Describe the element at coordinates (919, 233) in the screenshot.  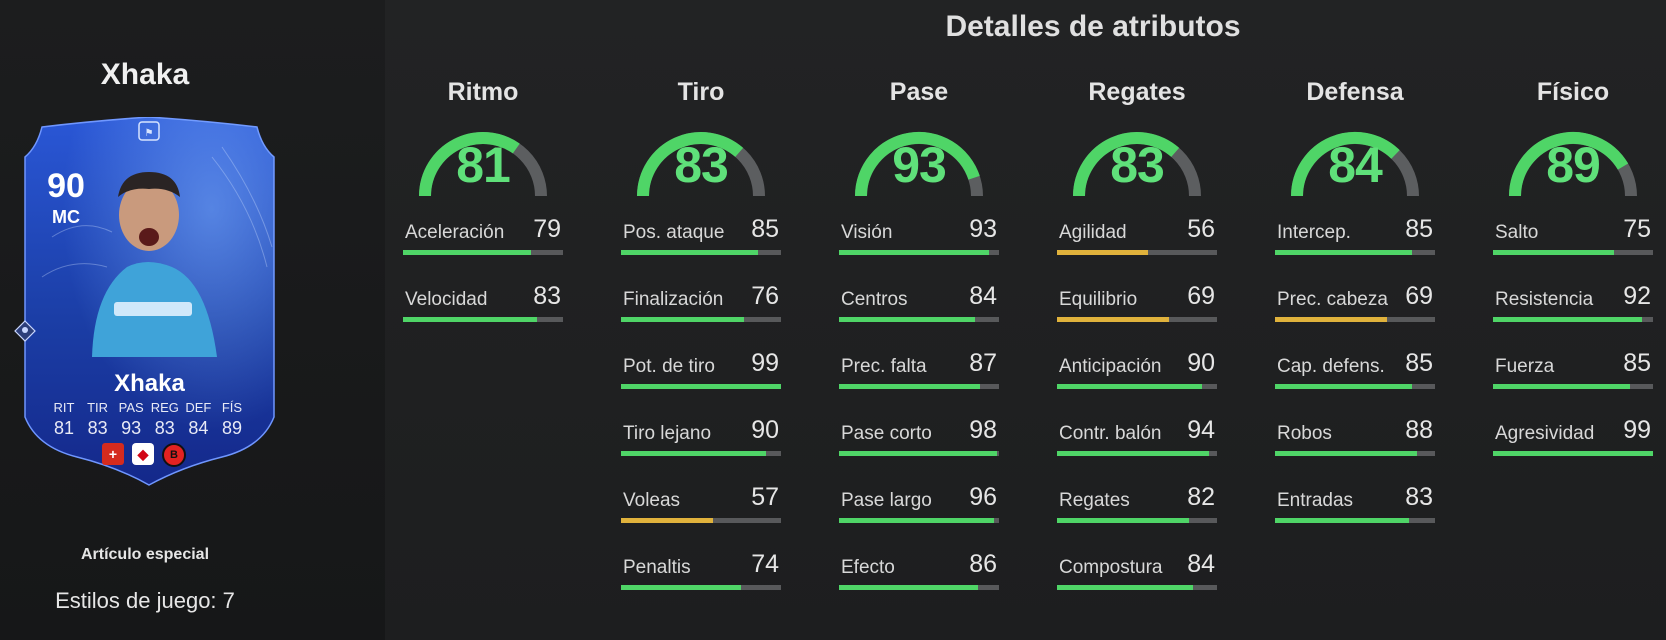
I see `stat-row: Visión 93` at that location.